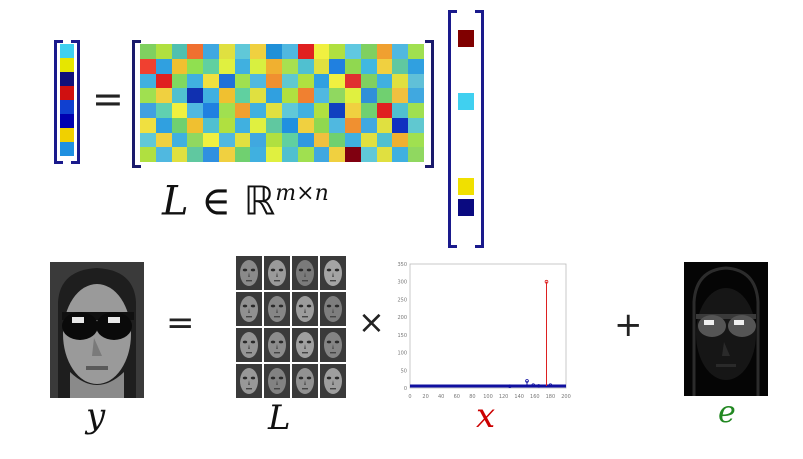 This screenshot has height=459, width=803. I want to click on y-vector, so click(67, 102).